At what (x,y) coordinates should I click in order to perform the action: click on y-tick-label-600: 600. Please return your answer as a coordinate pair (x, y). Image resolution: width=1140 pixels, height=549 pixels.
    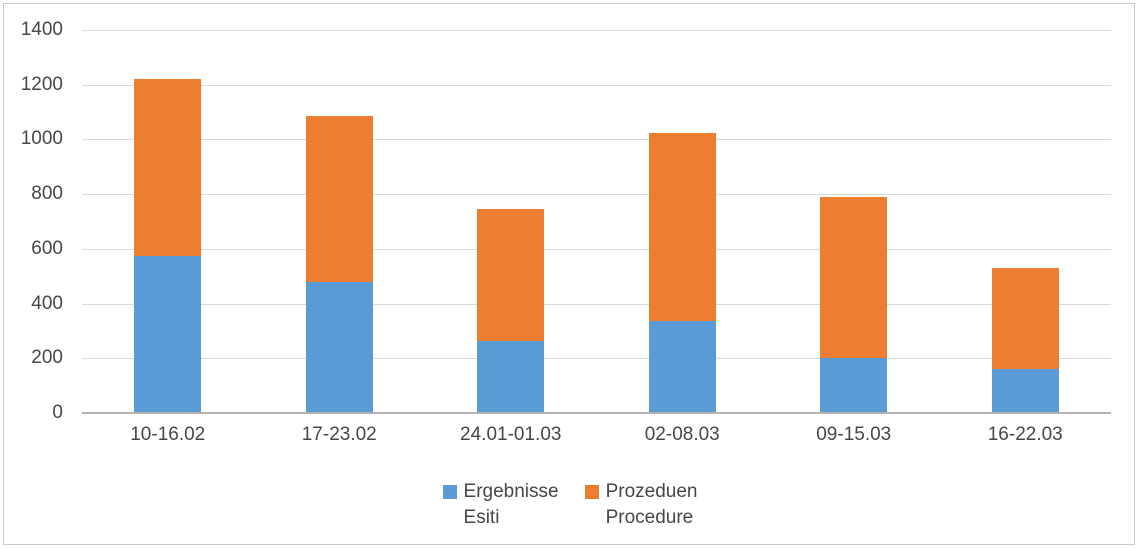
    Looking at the image, I should click on (47, 248).